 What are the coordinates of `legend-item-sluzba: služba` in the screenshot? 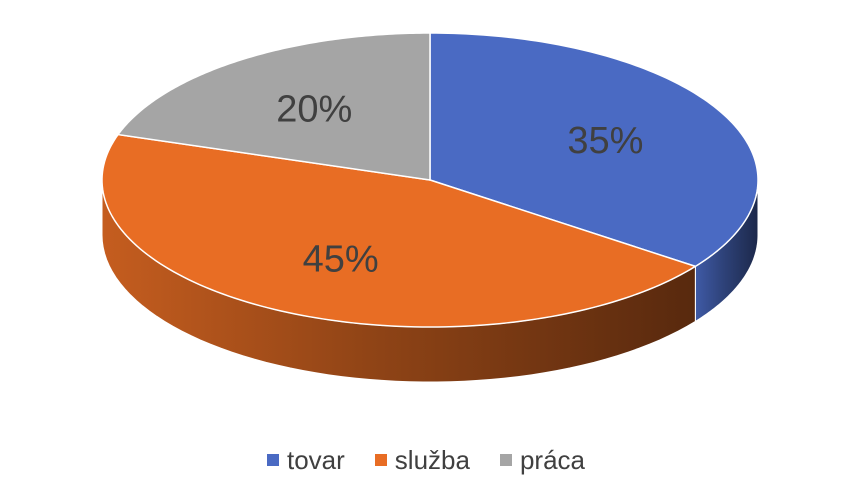 It's located at (422, 460).